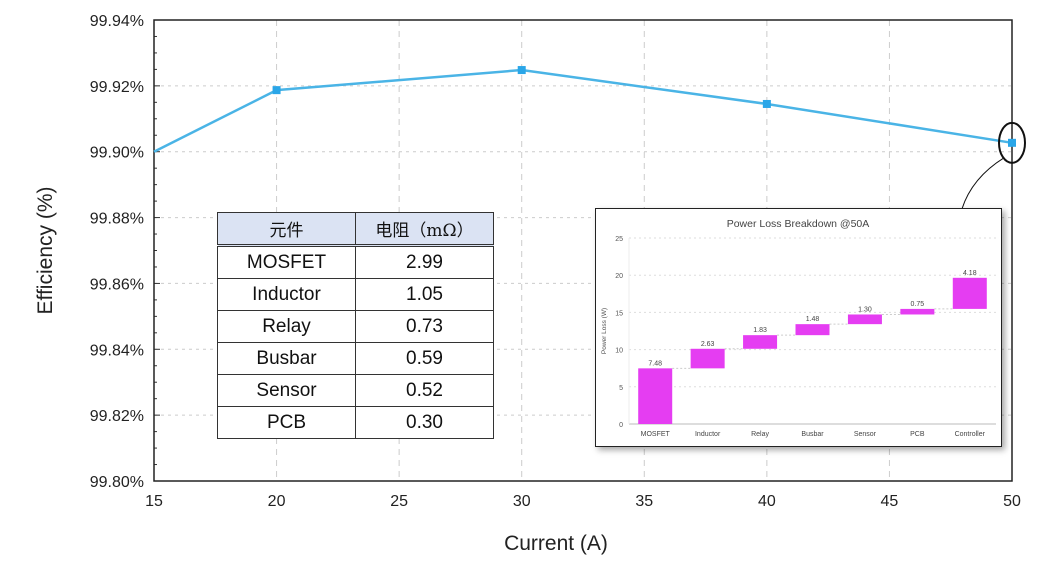 The height and width of the screenshot is (563, 1050). I want to click on table-row: Busbar 0.59, so click(355, 358).